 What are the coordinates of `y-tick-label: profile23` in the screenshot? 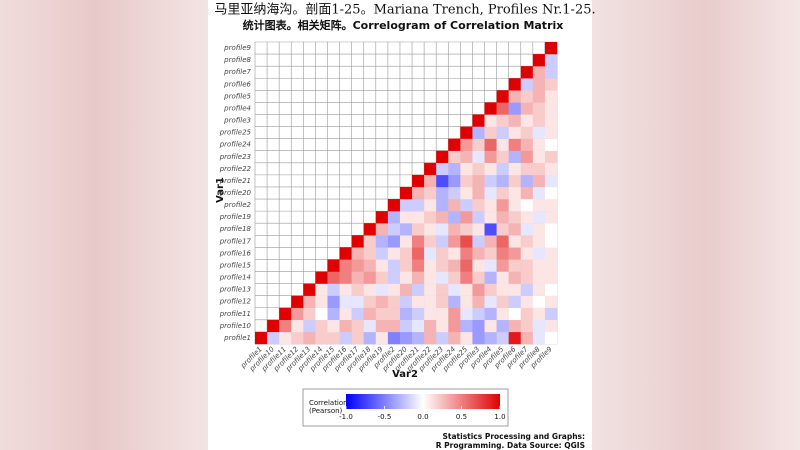 It's located at (235, 157).